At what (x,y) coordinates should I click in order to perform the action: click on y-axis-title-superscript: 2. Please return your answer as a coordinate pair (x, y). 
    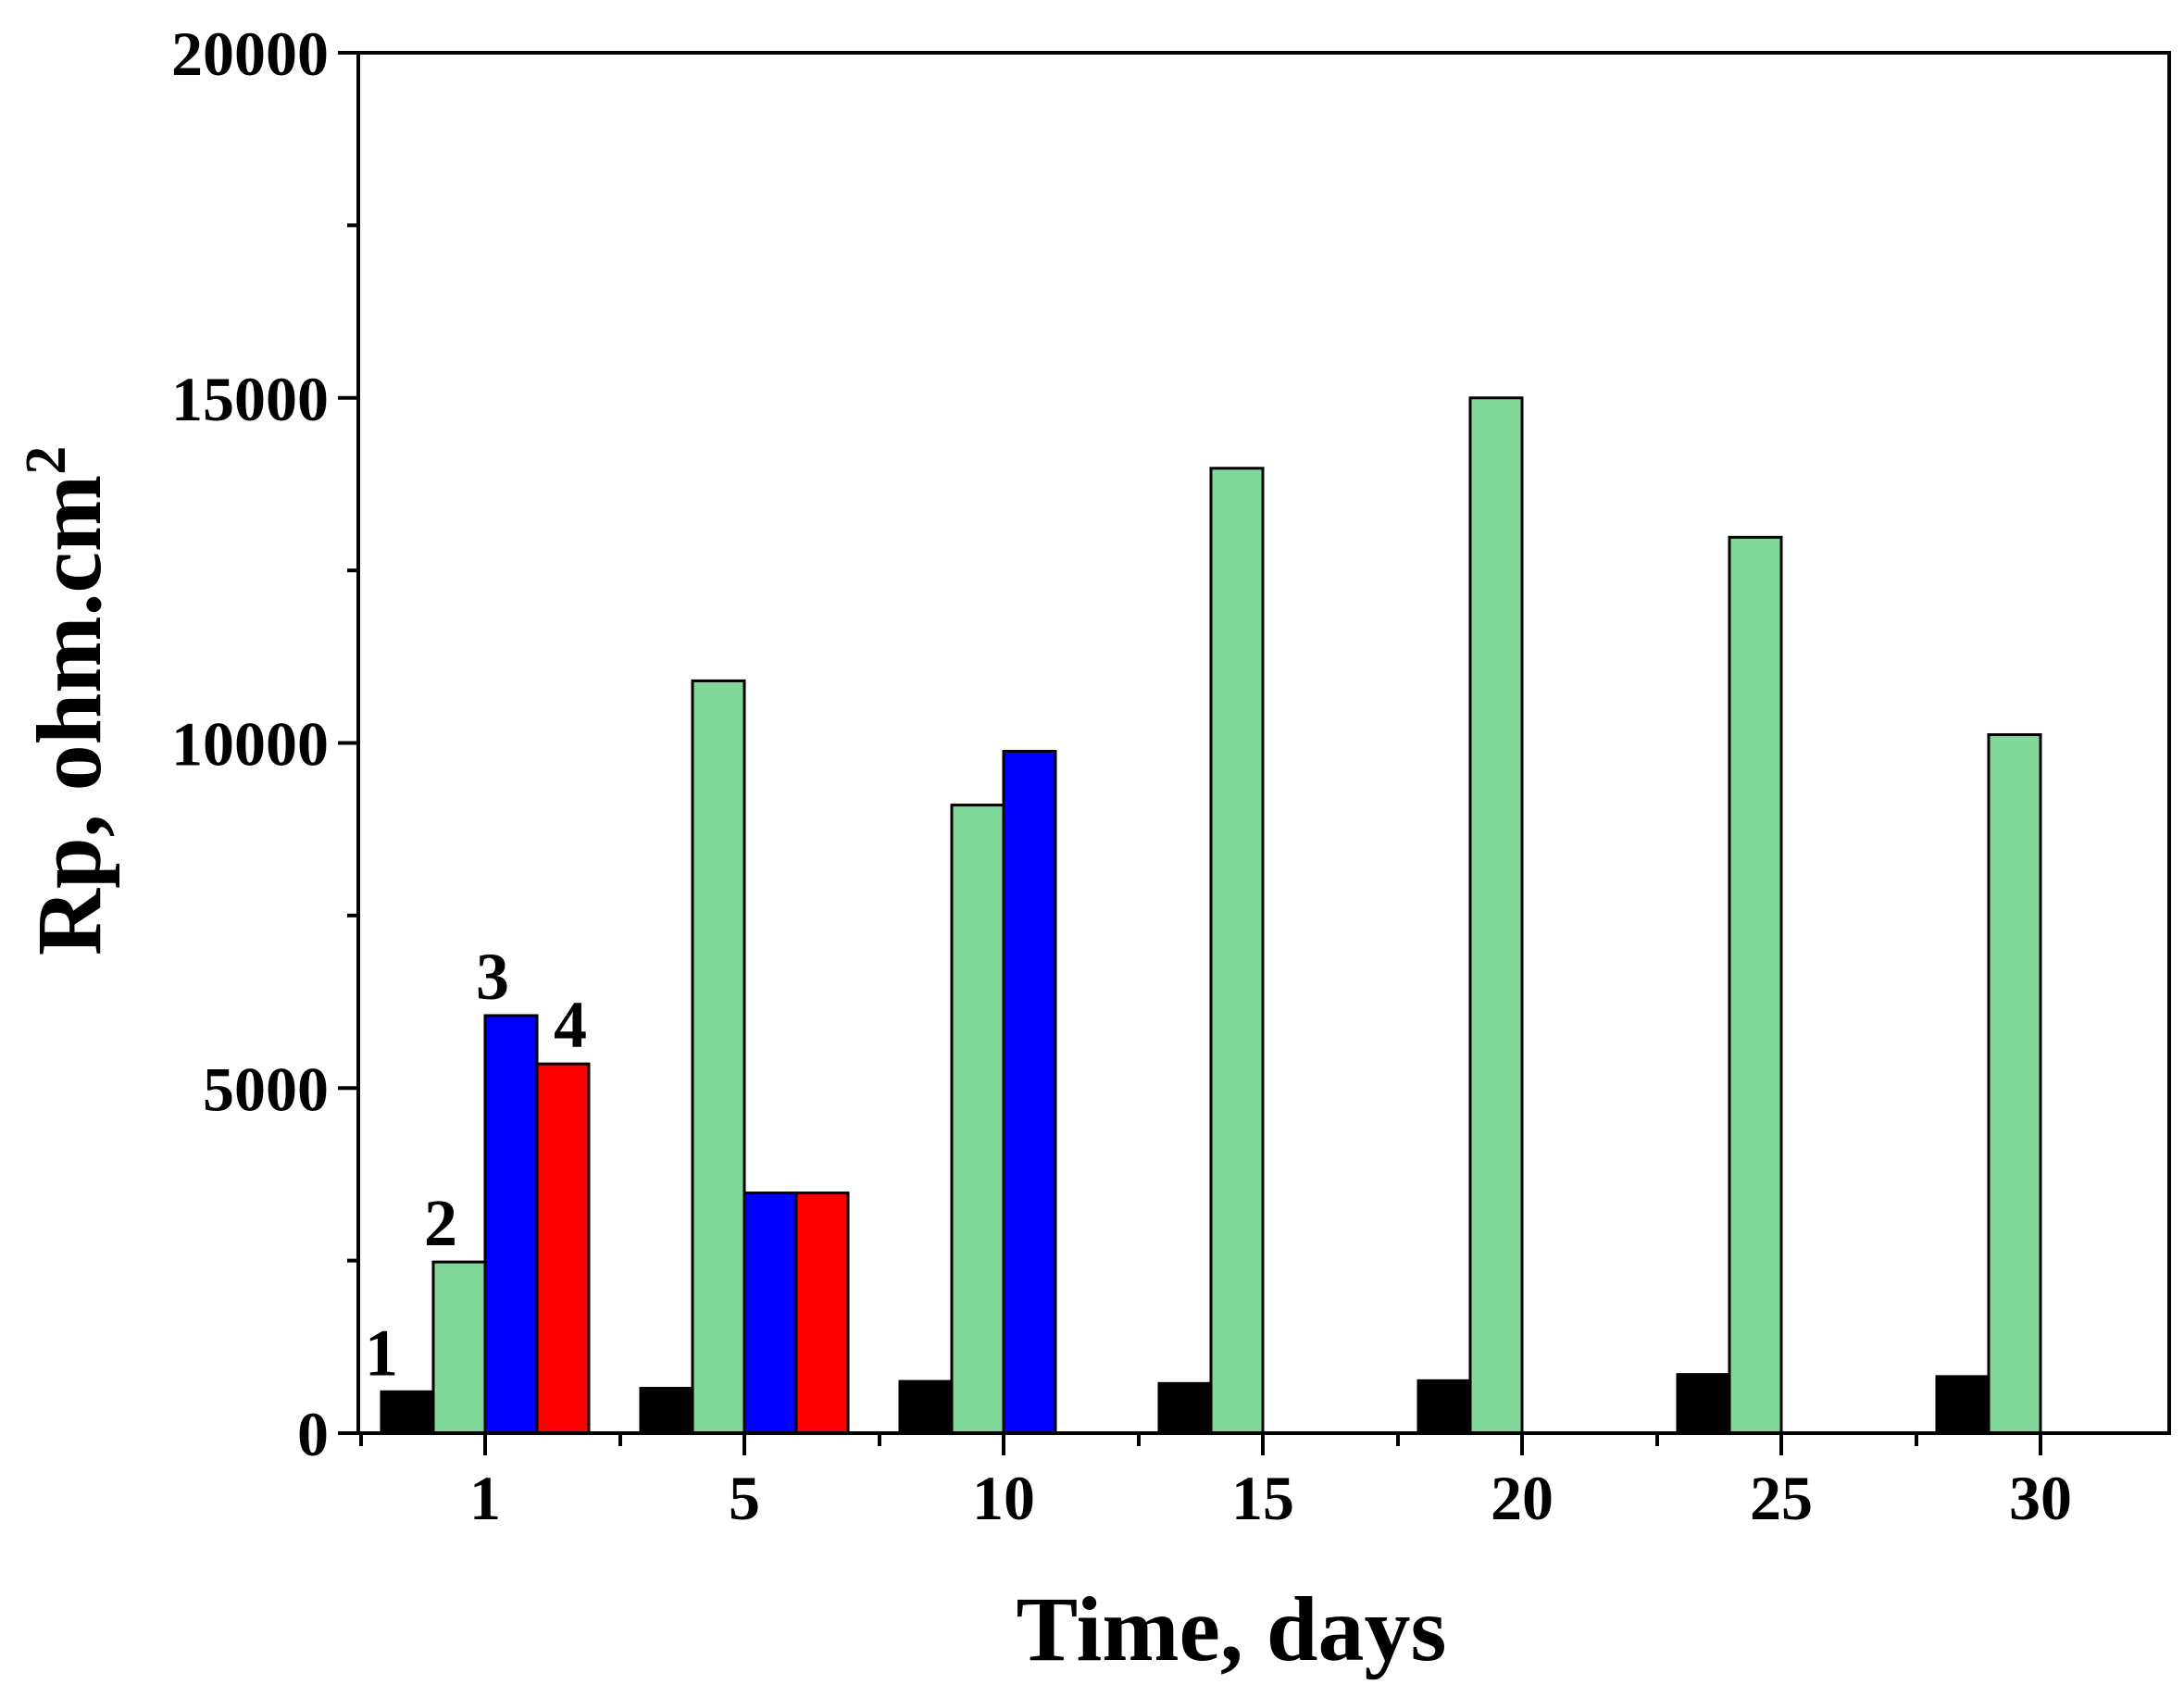
    Looking at the image, I should click on (46, 460).